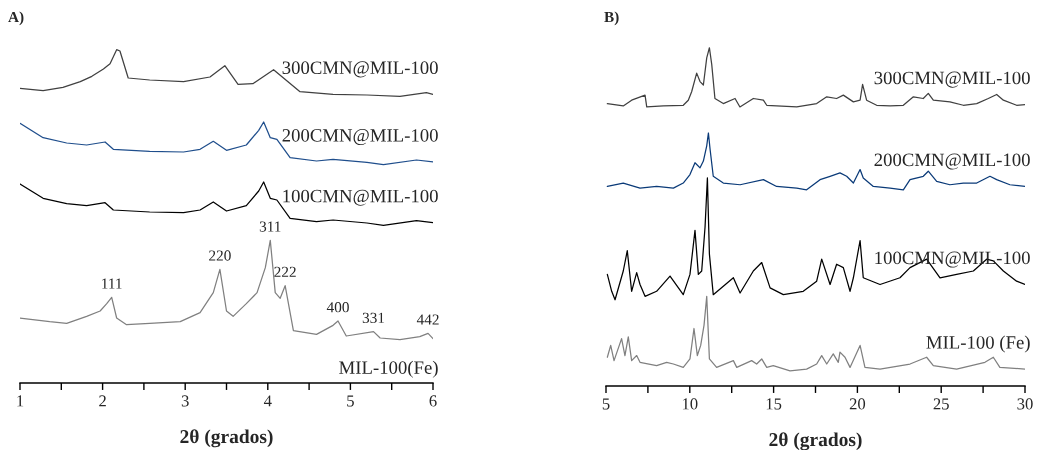 This screenshot has width=1037, height=450. What do you see at coordinates (388, 369) in the screenshot?
I see `series-label: MIL-100(Fe)` at bounding box center [388, 369].